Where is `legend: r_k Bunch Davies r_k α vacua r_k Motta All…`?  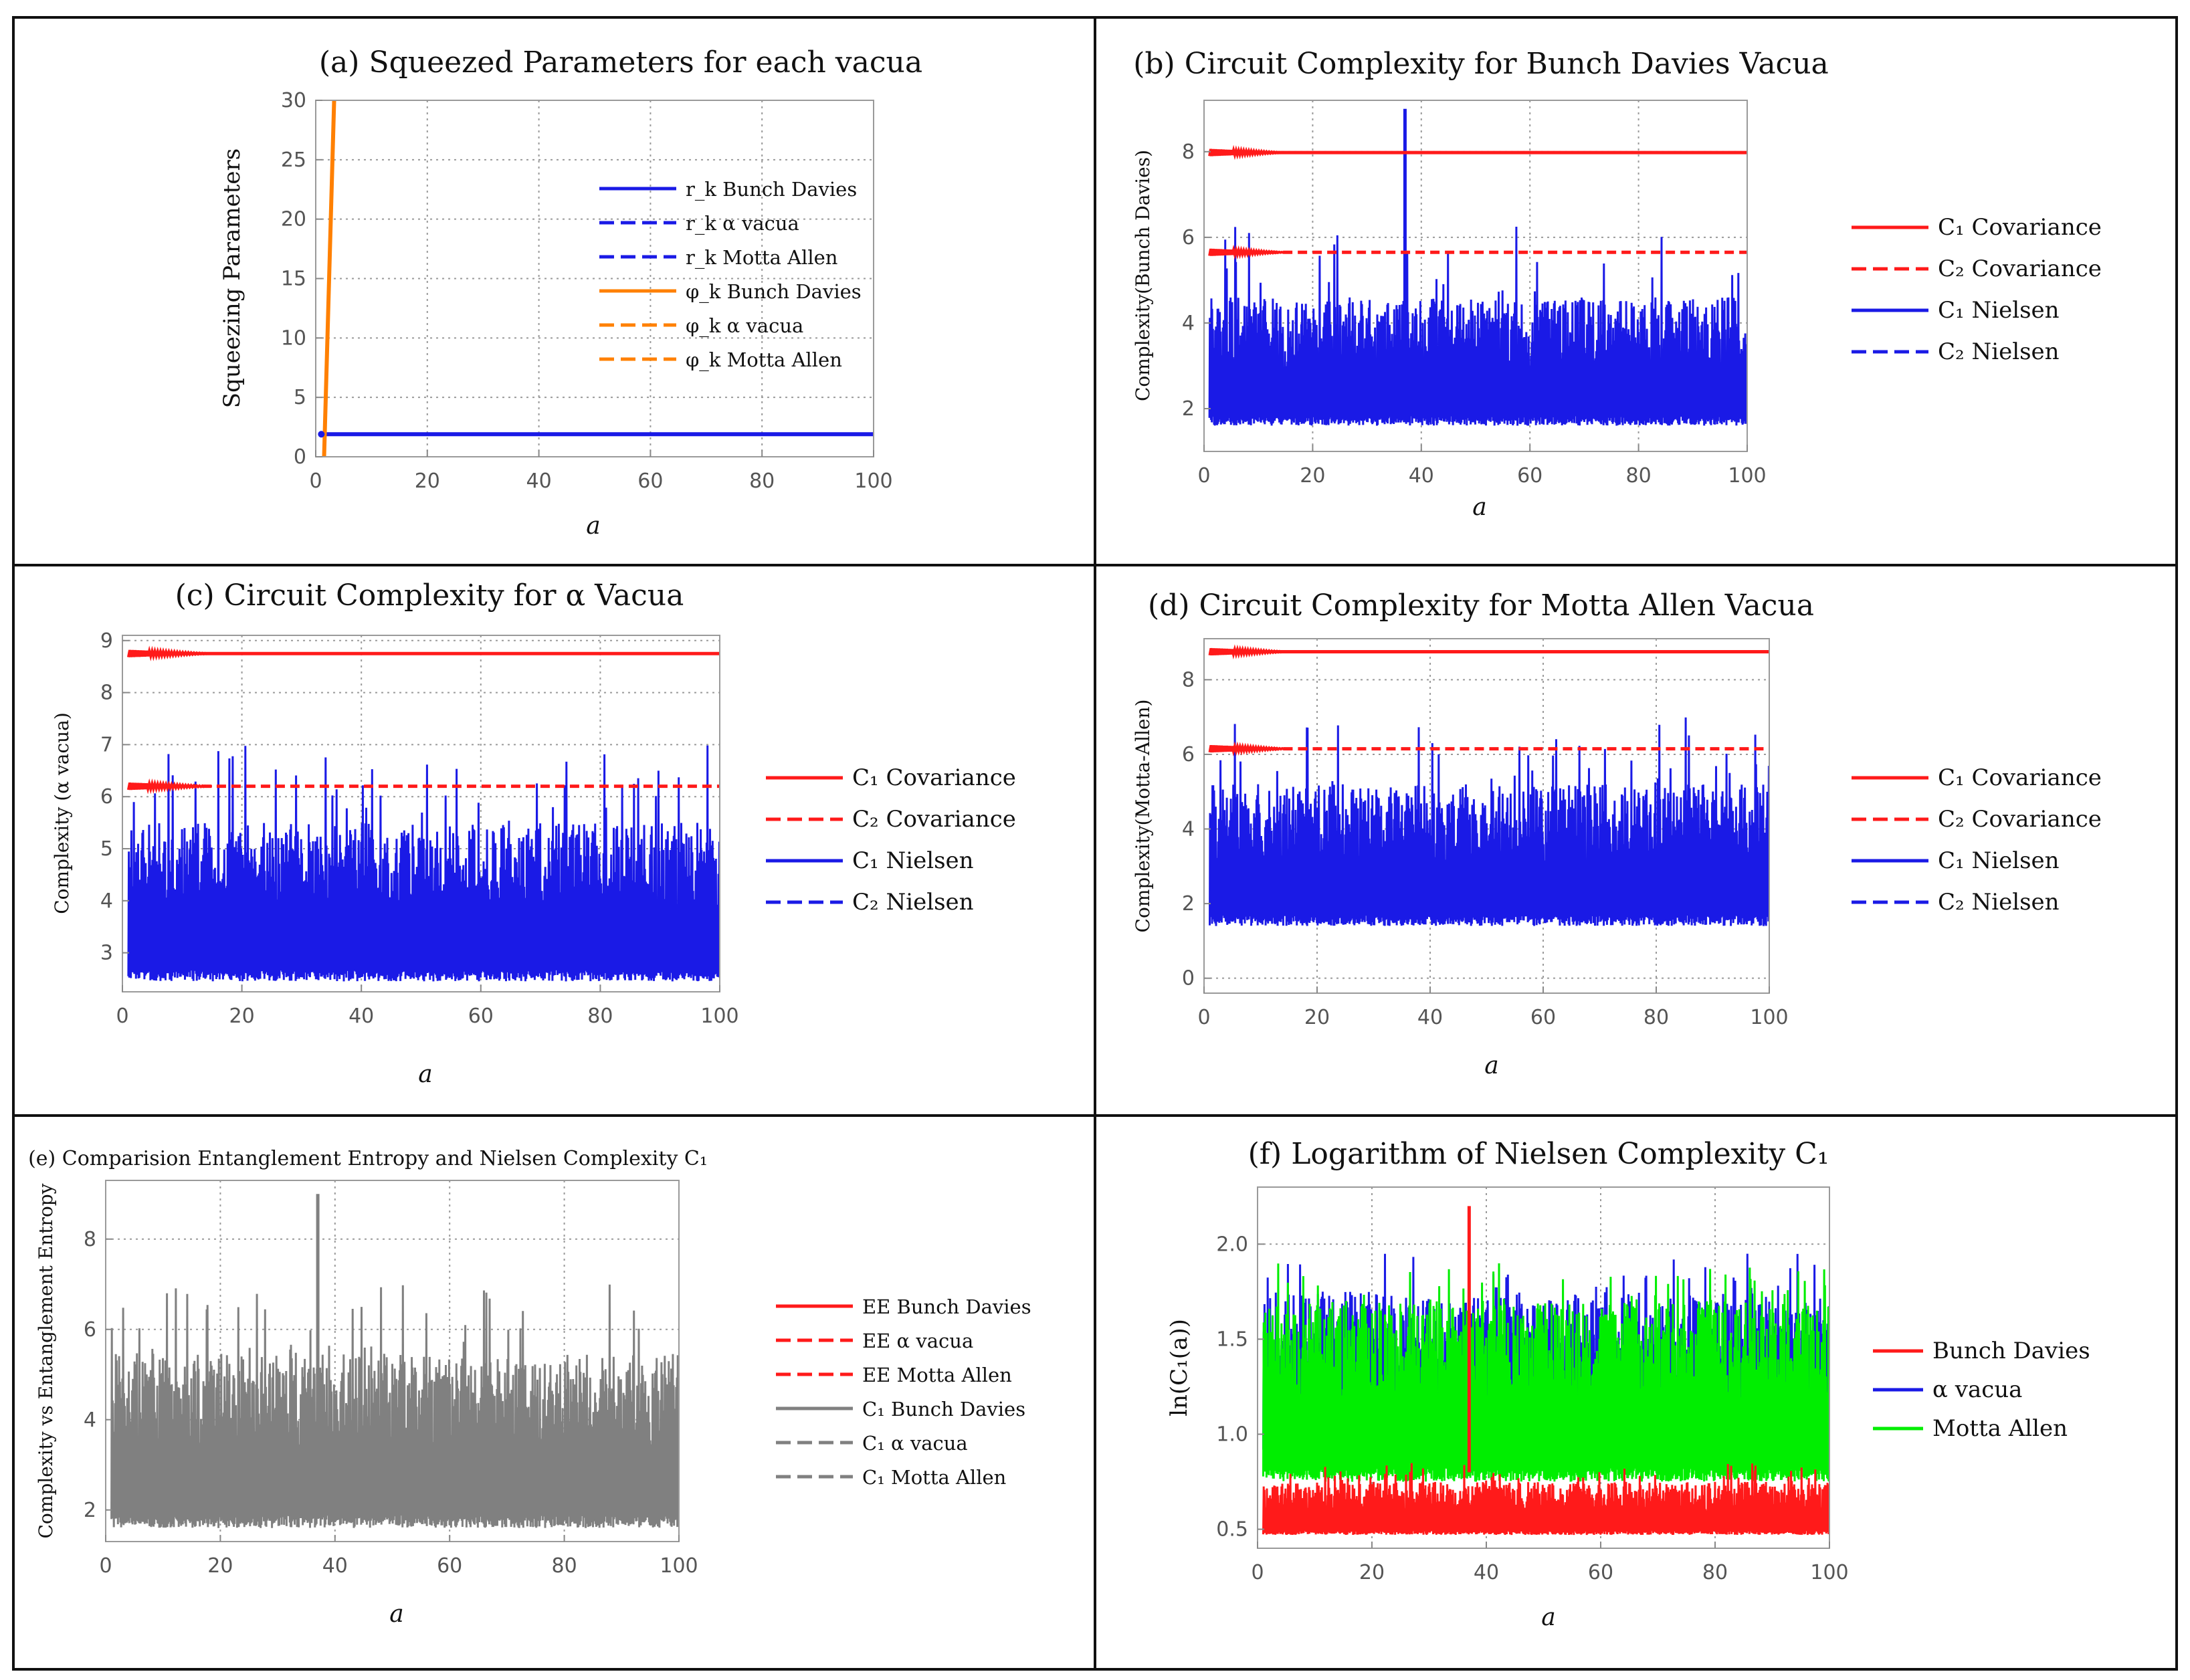
legend: r_k Bunch Davies r_k α vacua r_k Motta All… is located at coordinates (730, 275).